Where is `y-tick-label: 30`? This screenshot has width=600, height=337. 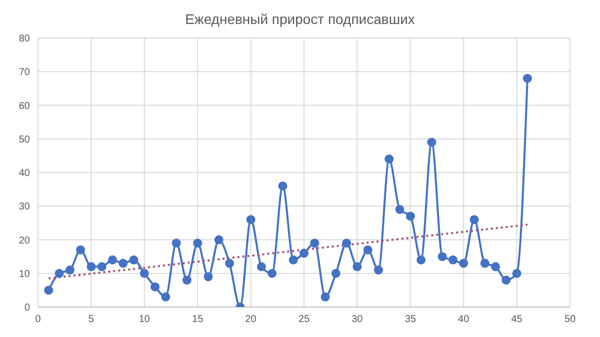 y-tick-label: 30 is located at coordinates (24, 207).